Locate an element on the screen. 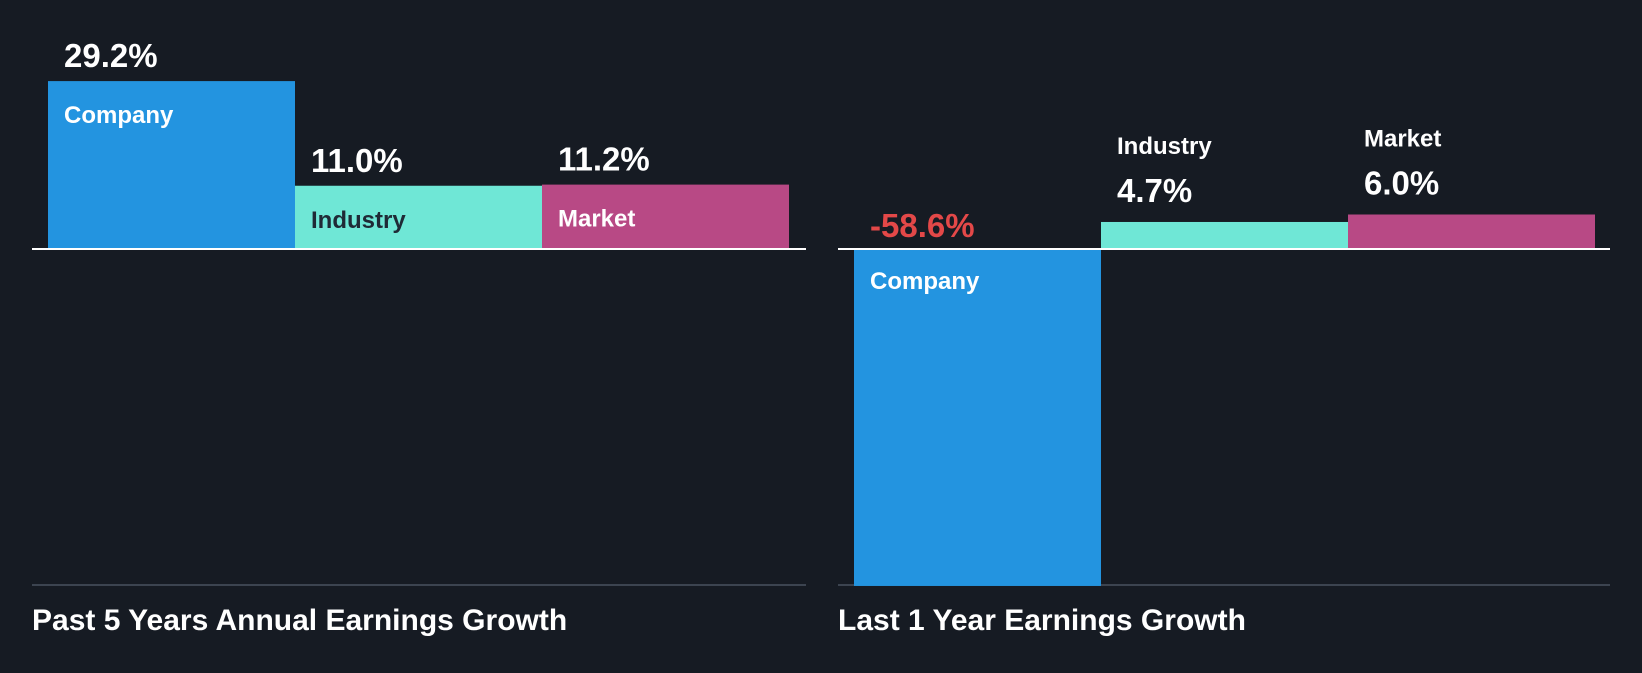  chart-title-last-1-year: Last 1 Year Earnings Growth is located at coordinates (1042, 620).